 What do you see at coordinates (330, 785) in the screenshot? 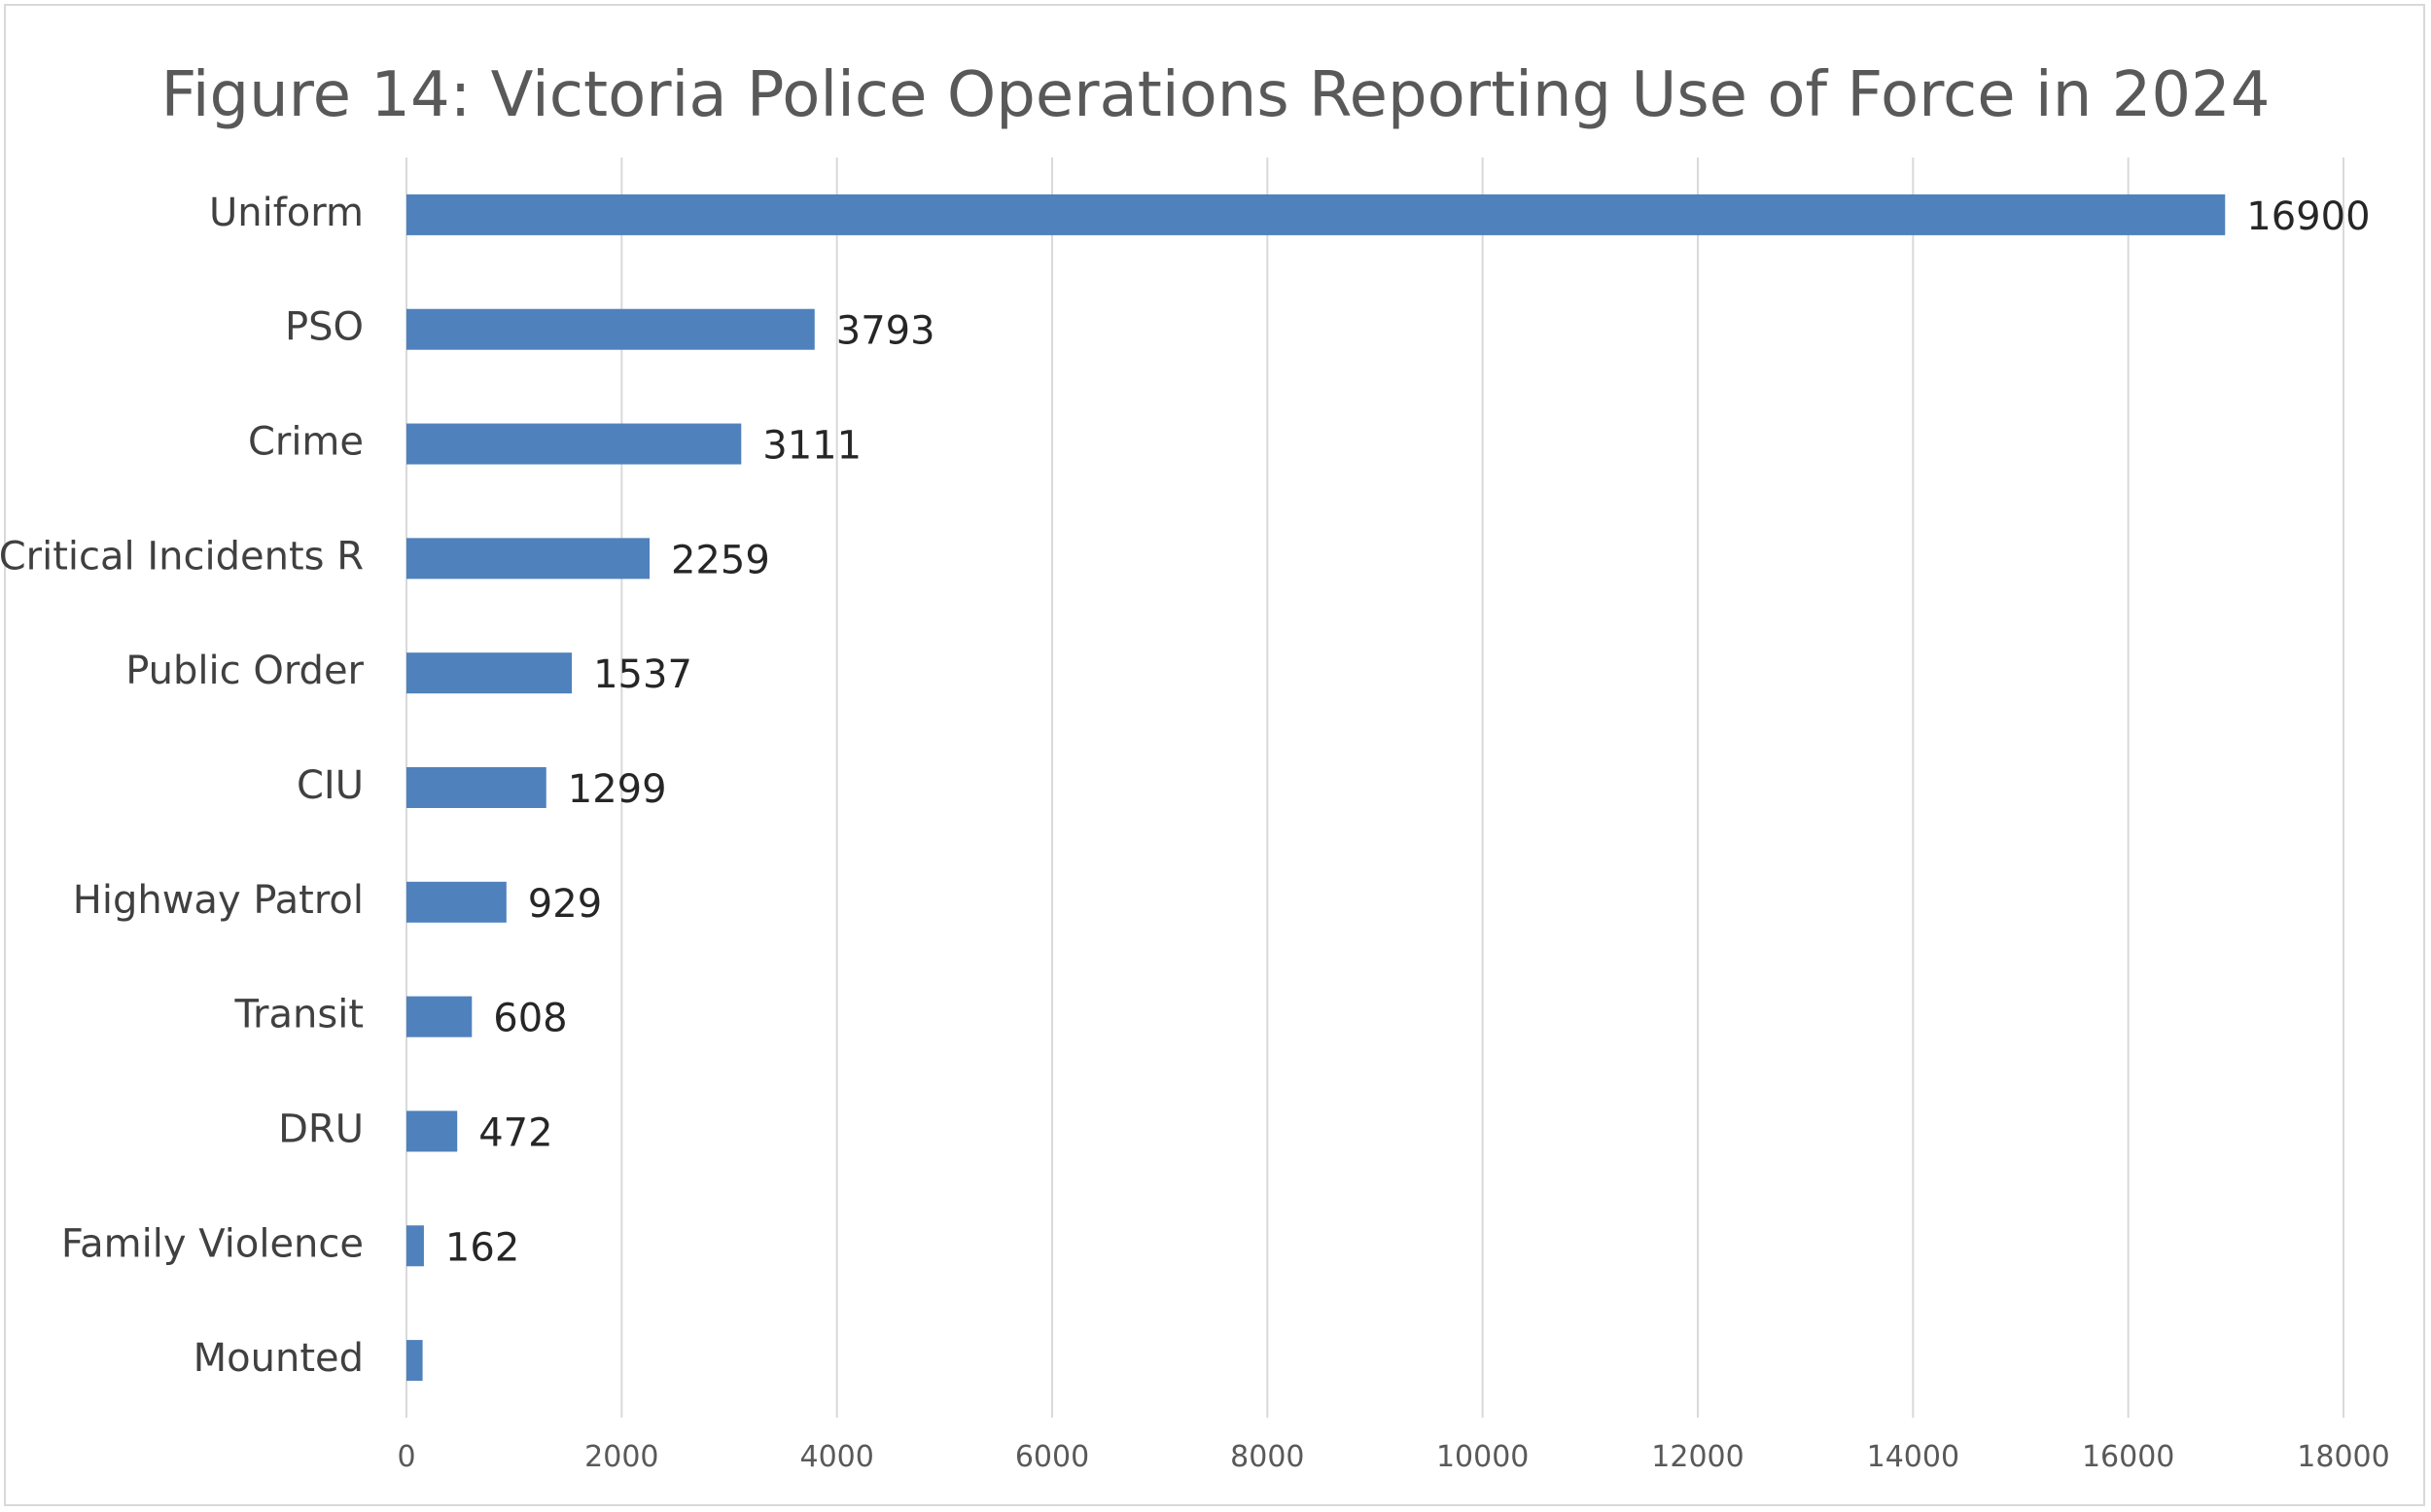
I see `category-label: CIU` at bounding box center [330, 785].